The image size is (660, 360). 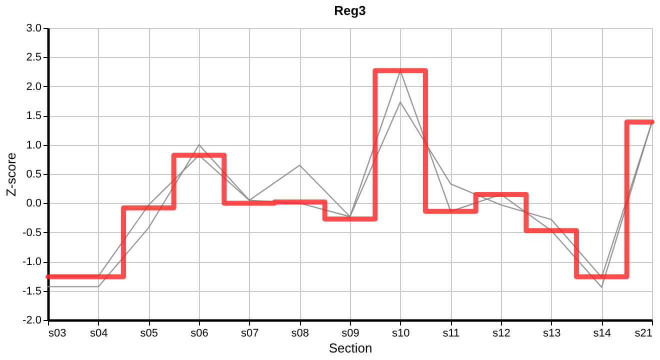 What do you see at coordinates (149, 334) in the screenshot?
I see `x-tick-label: s05` at bounding box center [149, 334].